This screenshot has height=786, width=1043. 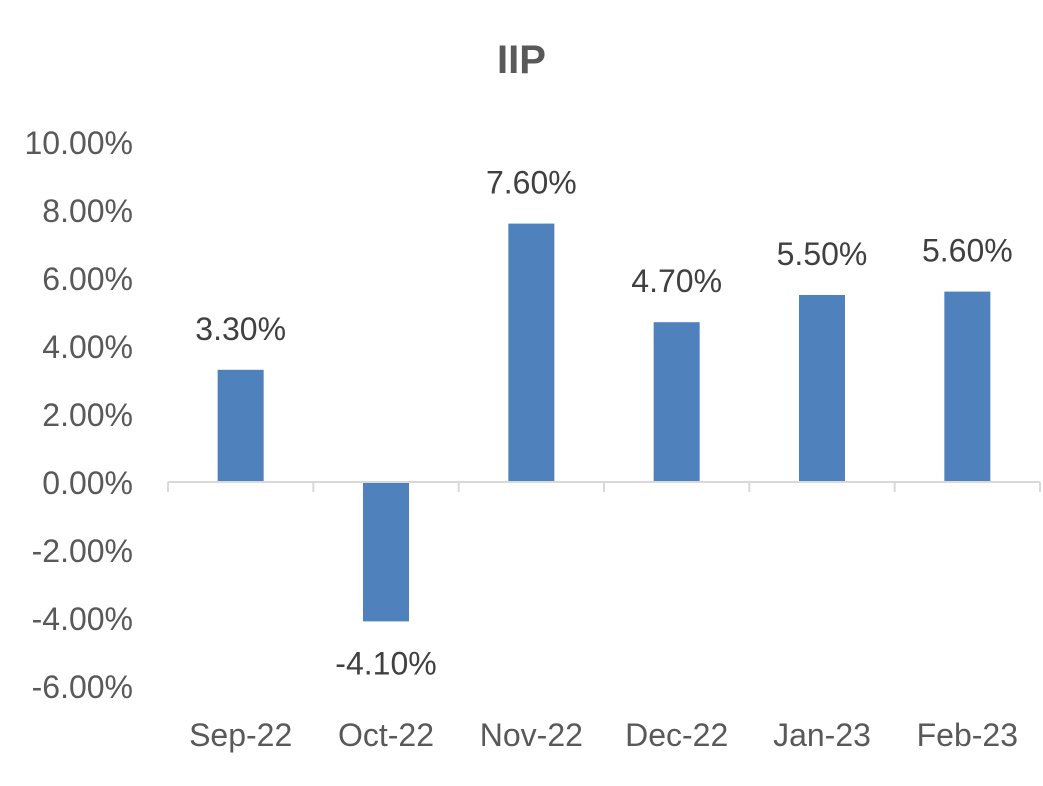 I want to click on y-tick-label: -6.00%, so click(x=82, y=687).